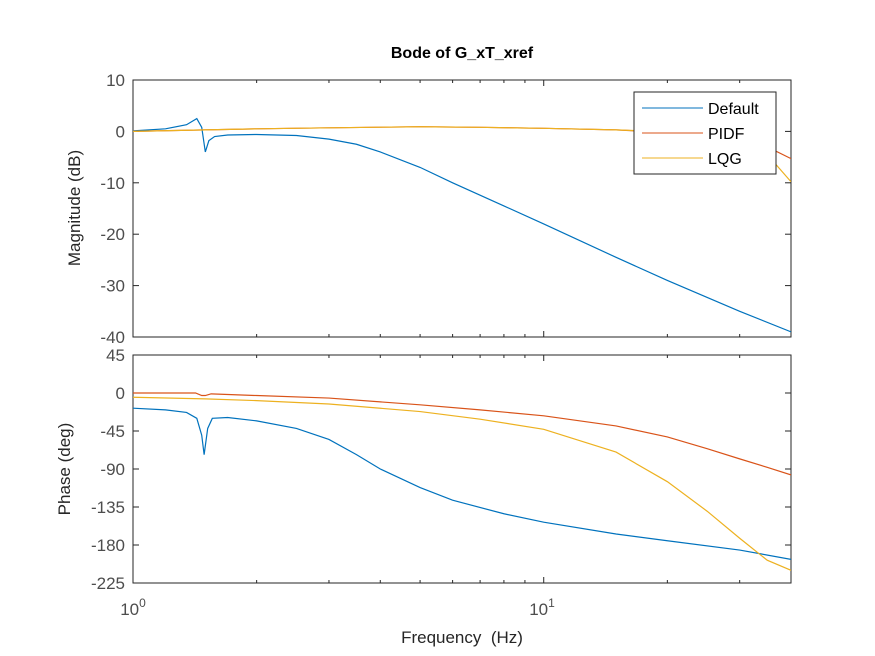  What do you see at coordinates (108, 545) in the screenshot?
I see `phase-ytick-label: -180` at bounding box center [108, 545].